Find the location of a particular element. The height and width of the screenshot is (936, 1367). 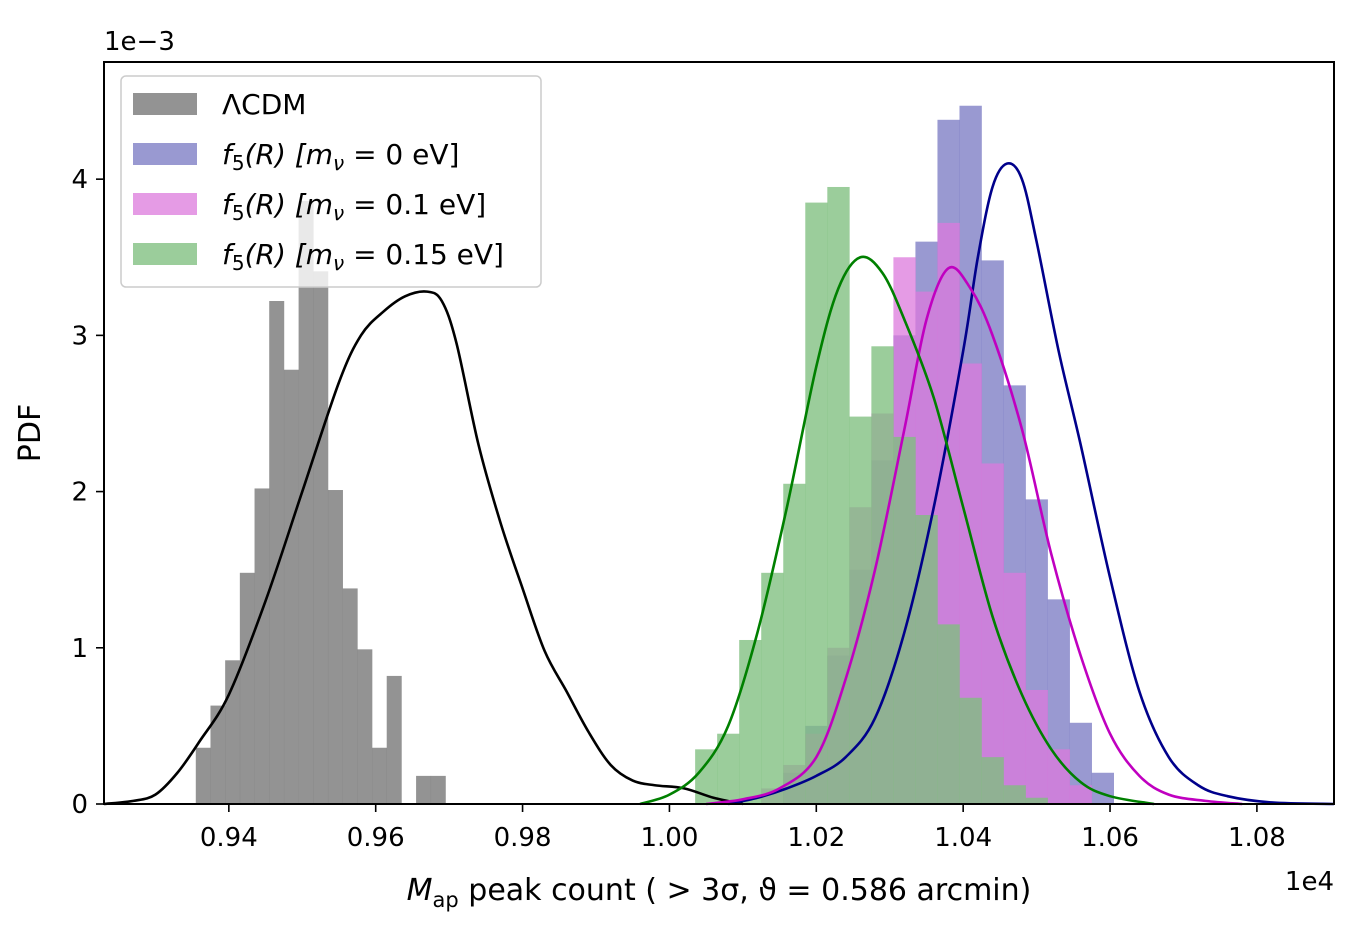

x-tick-label: 1.06 is located at coordinates (1110, 838).